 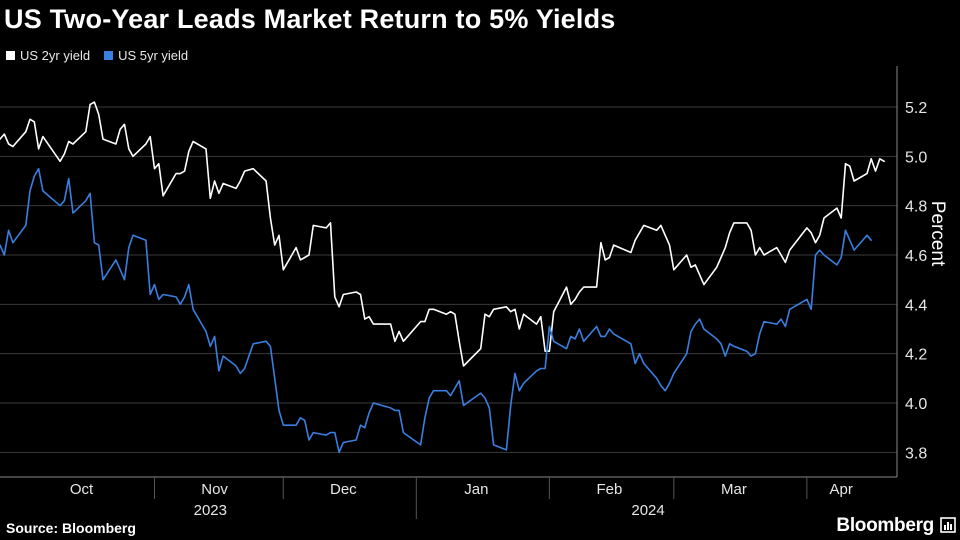 What do you see at coordinates (916, 404) in the screenshot?
I see `y-tick-label: 4.0` at bounding box center [916, 404].